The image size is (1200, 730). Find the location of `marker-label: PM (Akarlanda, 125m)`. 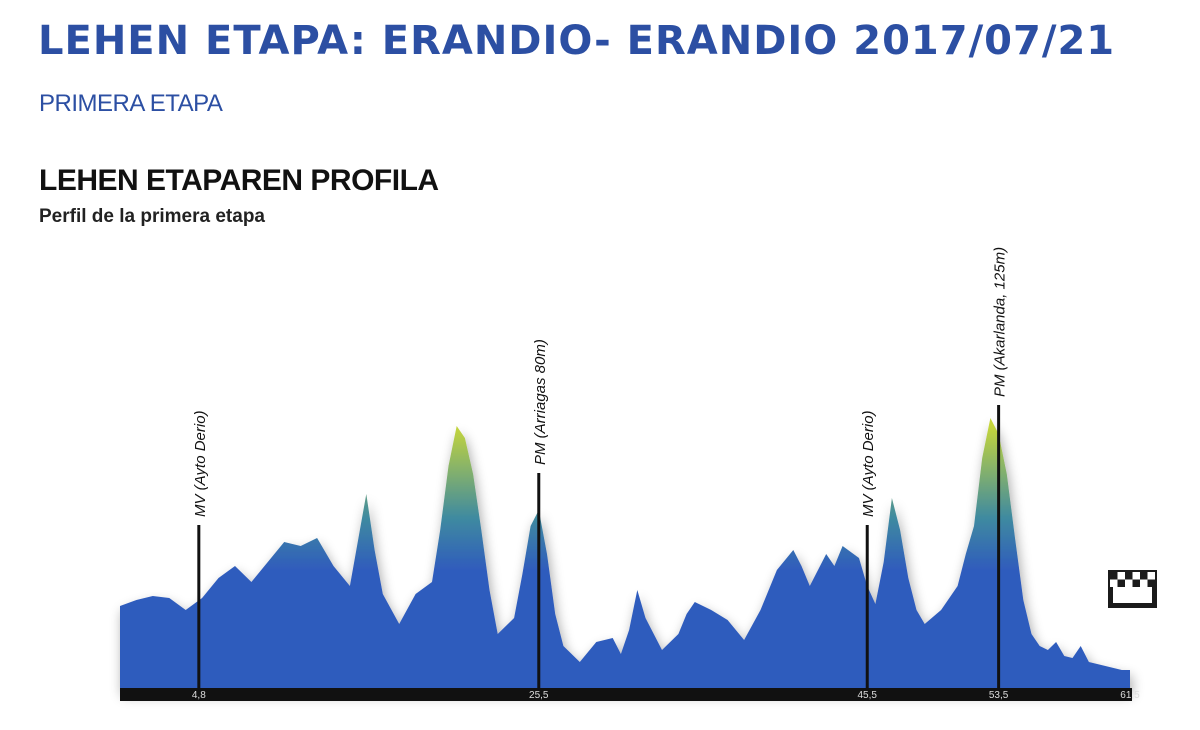

marker-label: PM (Akarlanda, 125m) is located at coordinates (1000, 322).